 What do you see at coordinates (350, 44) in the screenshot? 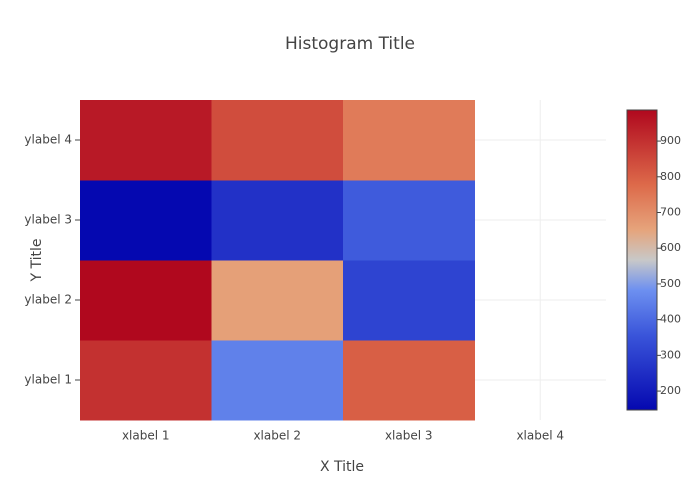
I see `chart-title: Histogram Title` at bounding box center [350, 44].